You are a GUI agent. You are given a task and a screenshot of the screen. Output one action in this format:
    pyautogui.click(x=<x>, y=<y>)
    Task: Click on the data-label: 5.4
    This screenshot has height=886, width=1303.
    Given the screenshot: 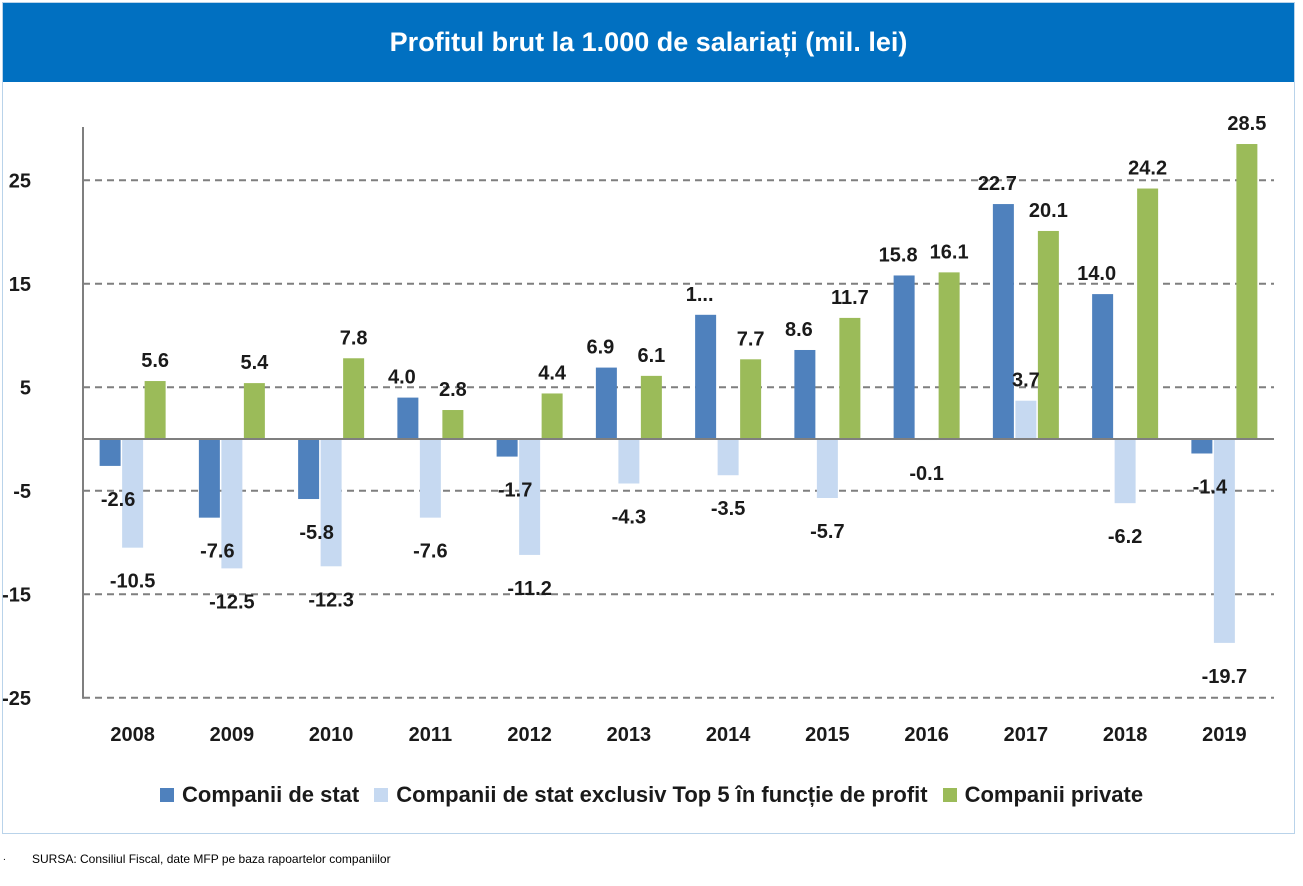 What is the action you would take?
    pyautogui.click(x=254, y=363)
    